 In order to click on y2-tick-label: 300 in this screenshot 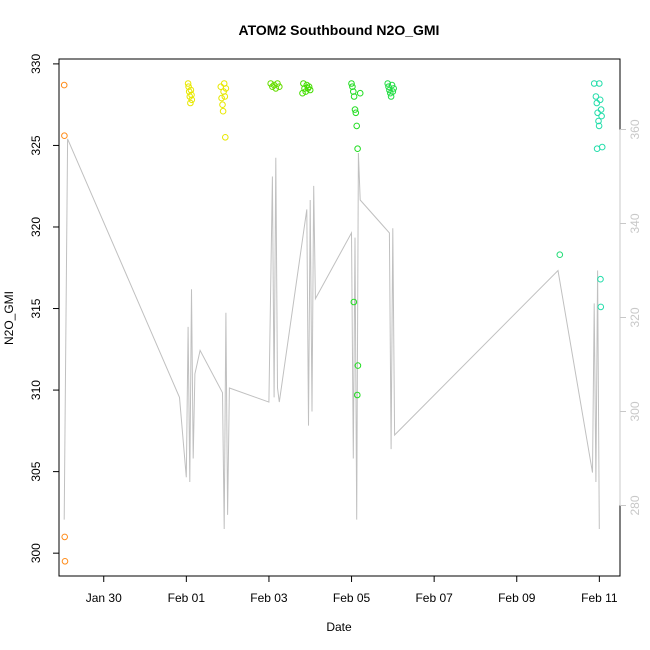, I will do `click(635, 411)`.